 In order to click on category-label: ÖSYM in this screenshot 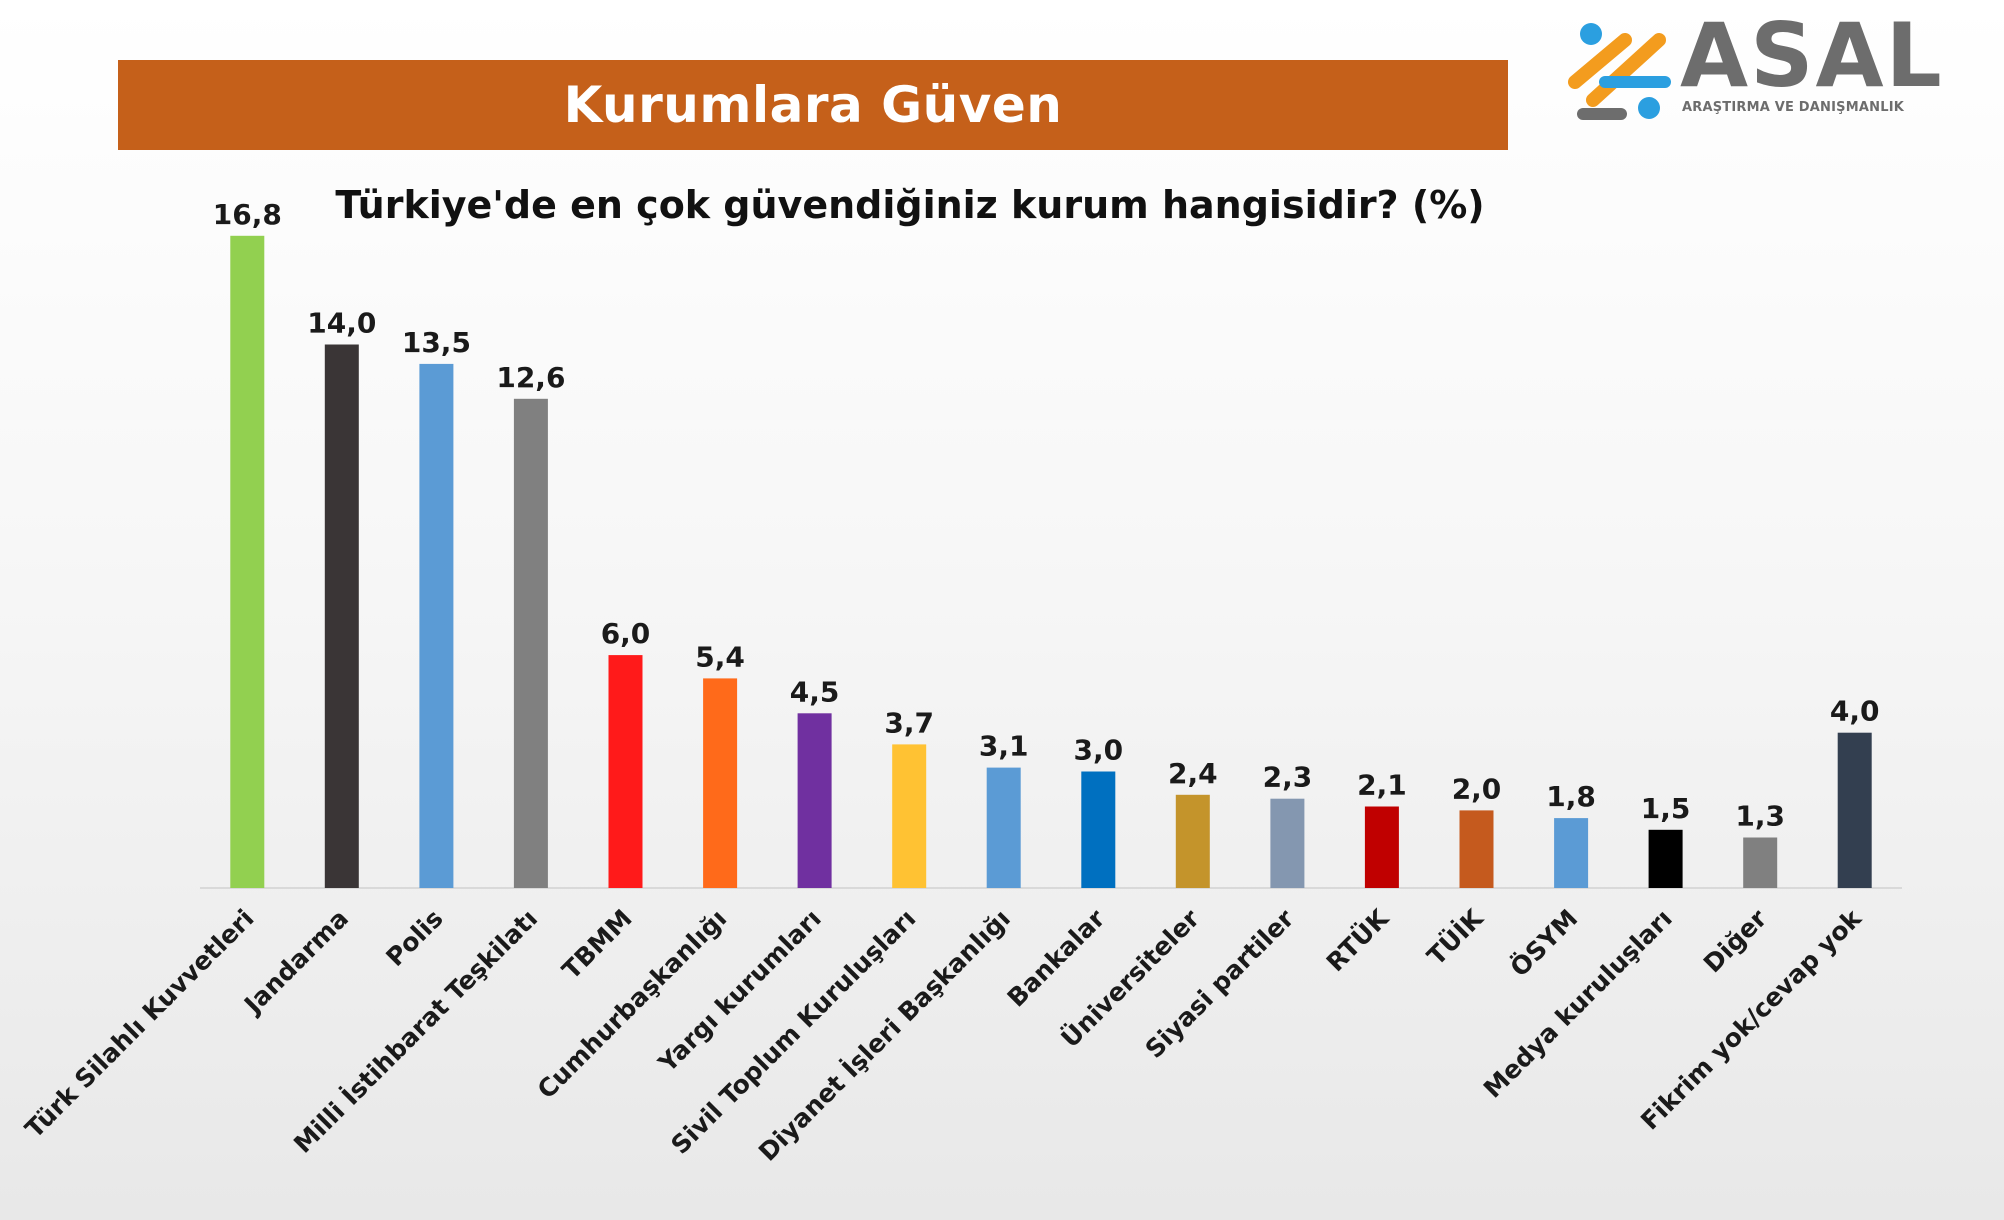, I will do `click(1543, 942)`.